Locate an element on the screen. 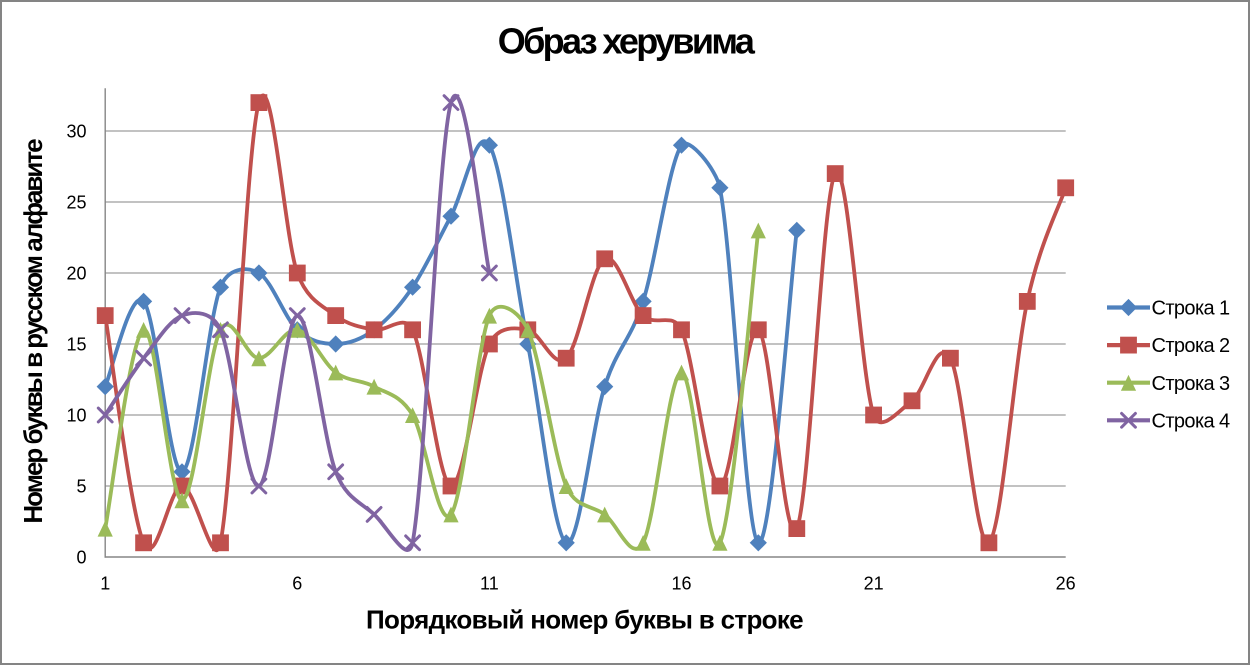 The image size is (1250, 665). svg-text: 6 is located at coordinates (297, 584).